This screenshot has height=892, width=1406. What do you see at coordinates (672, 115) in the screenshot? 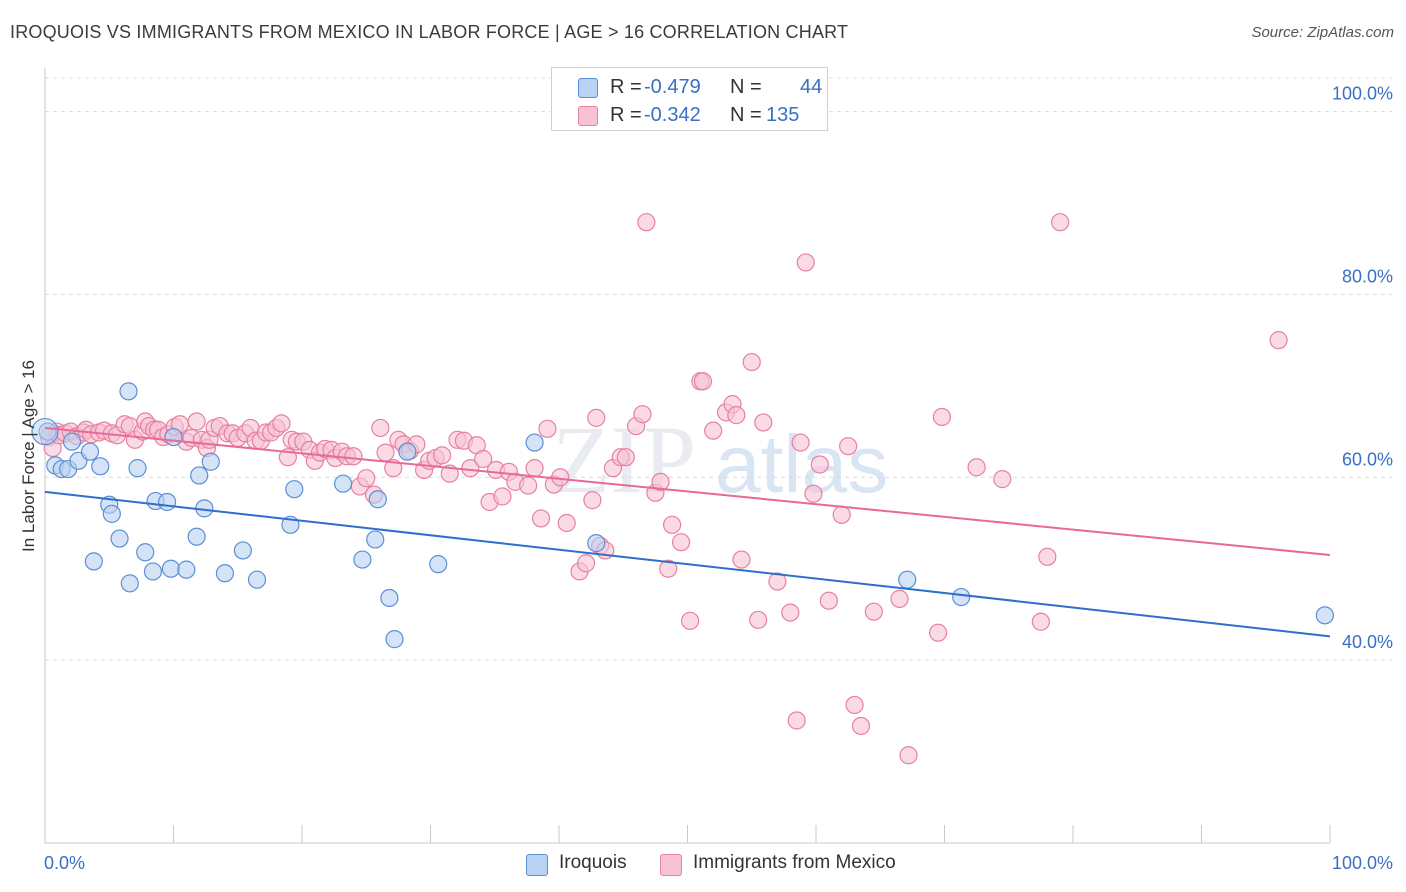
I see `r-value: -0.342` at bounding box center [672, 115].